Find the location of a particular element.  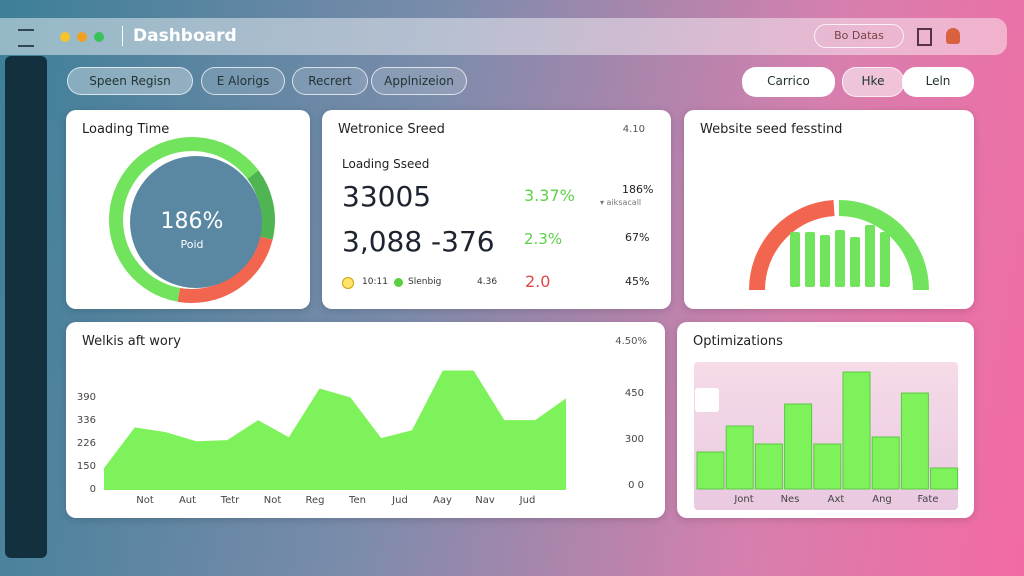

x-tick-label: Nes is located at coordinates (790, 499).